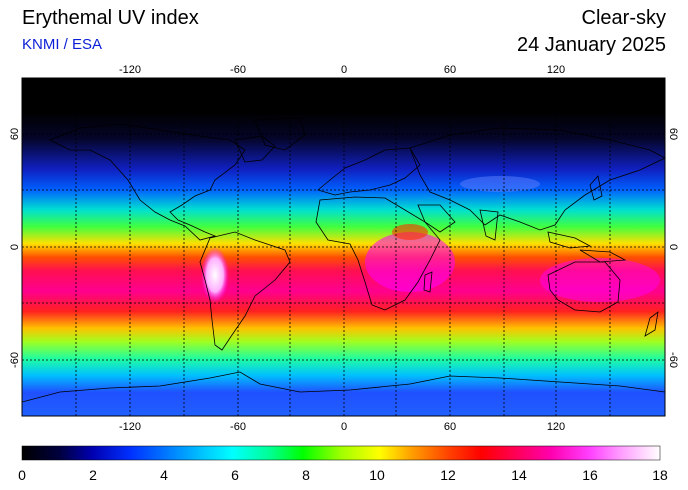 The image size is (688, 490). I want to click on map-date: 24 January 2025, so click(591, 45).